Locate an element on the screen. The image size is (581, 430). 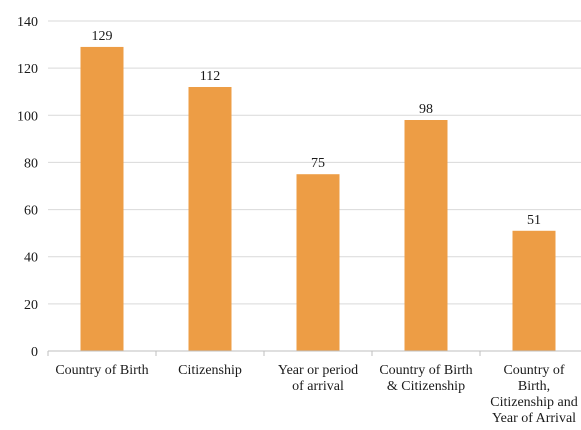
y-tick-label: 120 is located at coordinates (27, 69).